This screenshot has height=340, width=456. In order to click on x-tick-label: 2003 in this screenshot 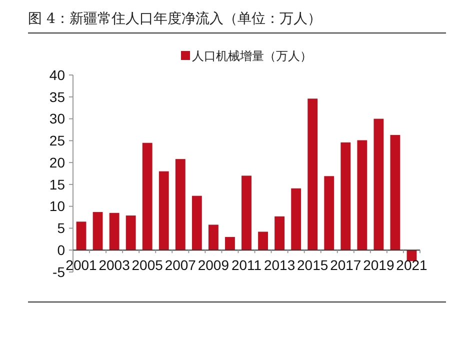, I will do `click(114, 265)`.